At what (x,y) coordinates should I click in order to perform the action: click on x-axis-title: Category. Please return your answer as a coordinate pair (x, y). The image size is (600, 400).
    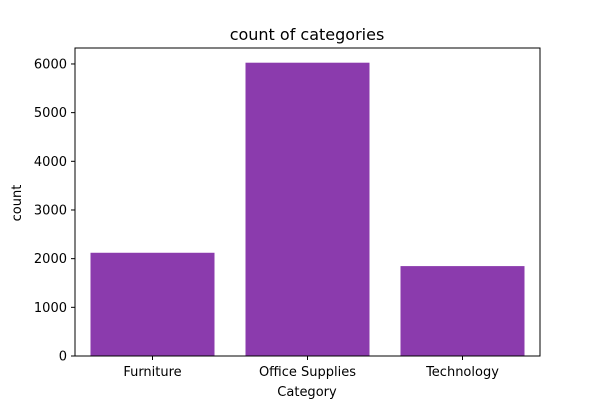
    Looking at the image, I should click on (307, 392).